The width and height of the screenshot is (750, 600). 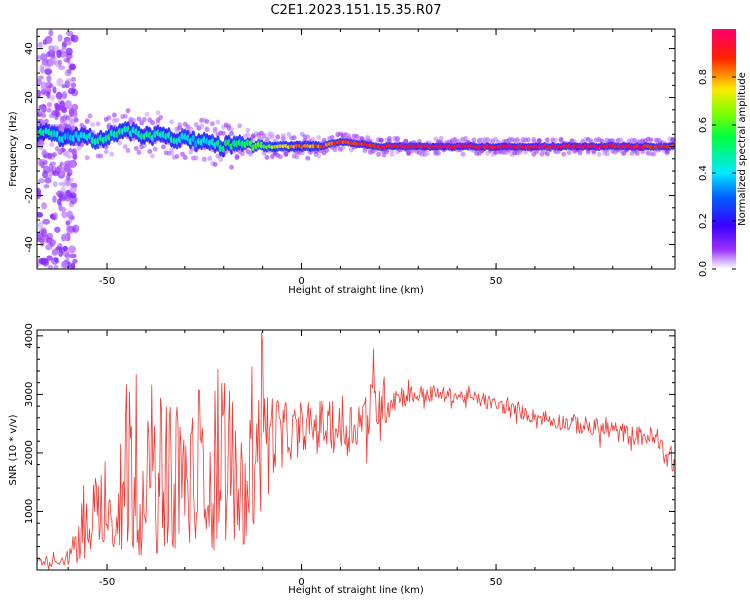 I want to click on colorbar-tick-label: 0.4, so click(x=703, y=173).